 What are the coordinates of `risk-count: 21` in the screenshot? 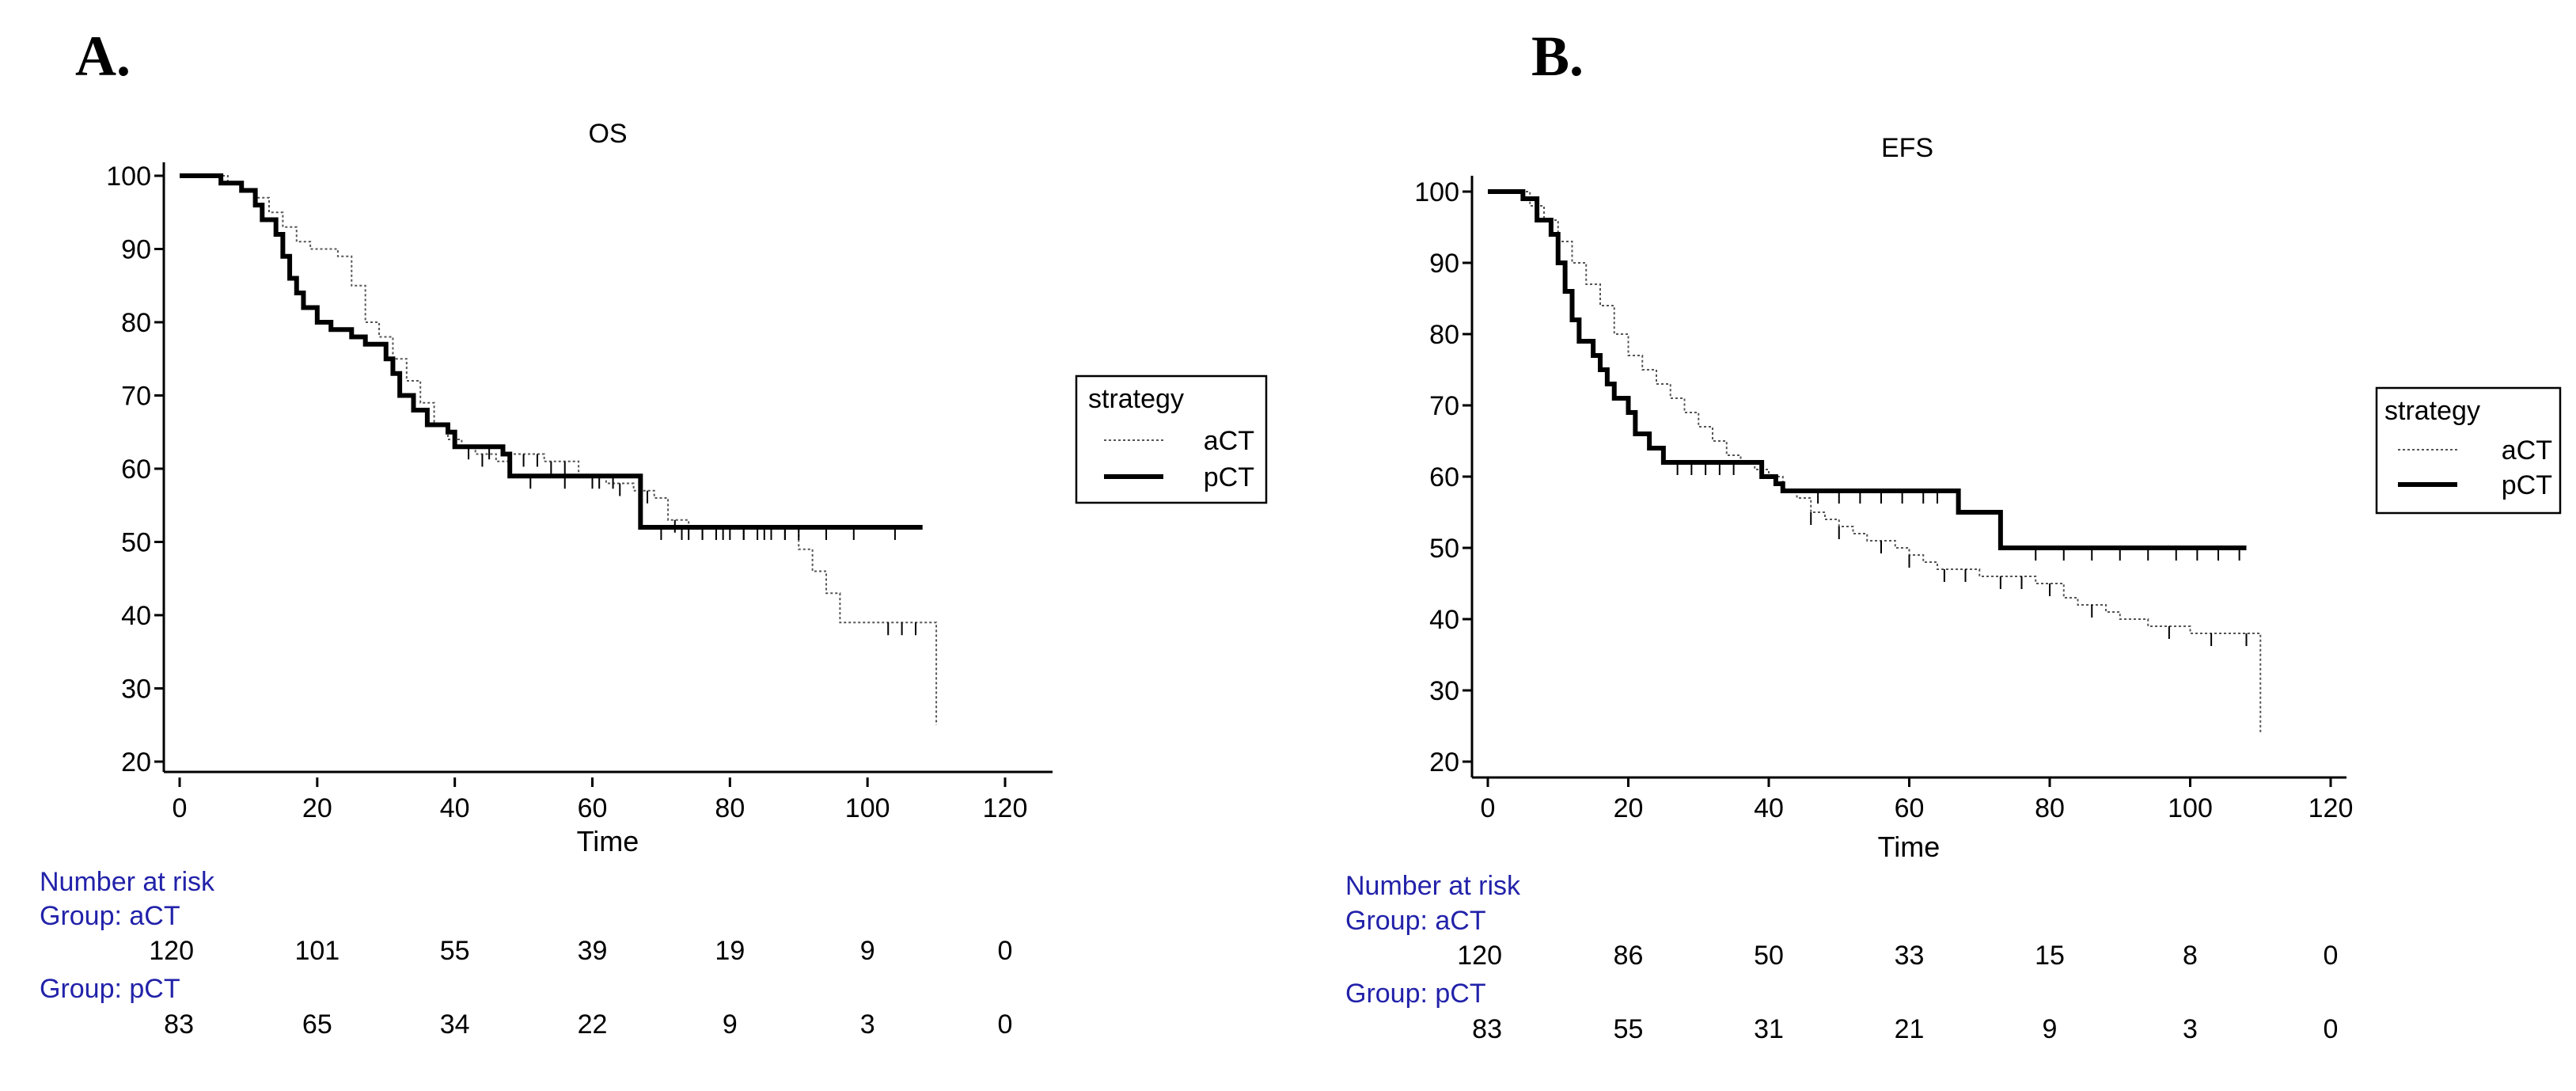 It's located at (1910, 1029).